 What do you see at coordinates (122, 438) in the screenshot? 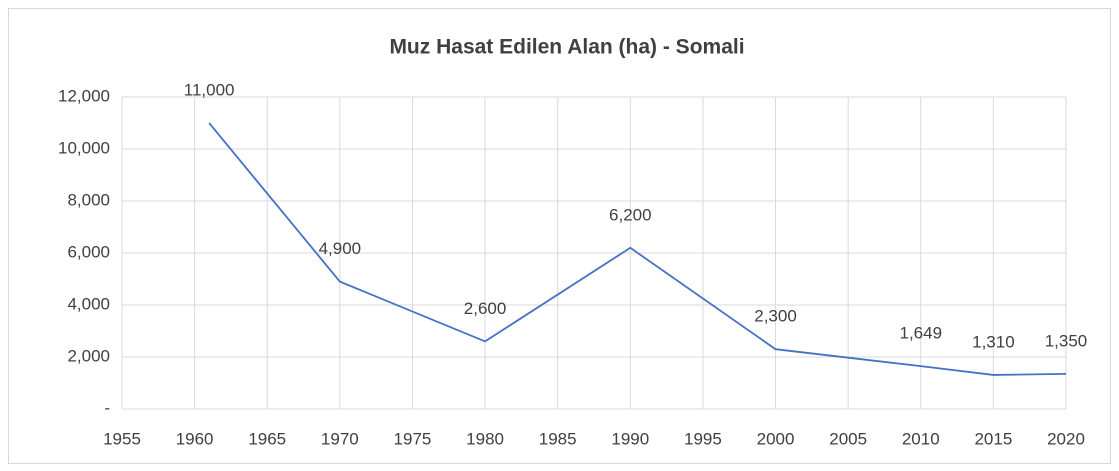
I see `x-tick-label: 1955` at bounding box center [122, 438].